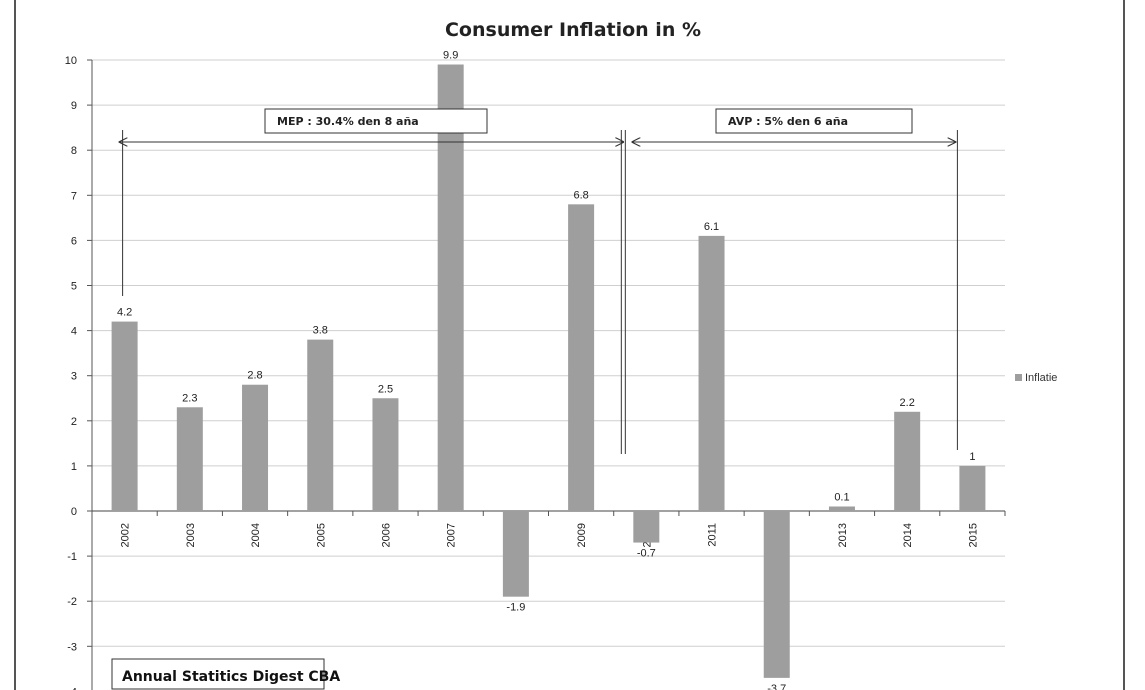  Describe the element at coordinates (713, 535) in the screenshot. I see `x-tick-label-2011: 2011` at that location.